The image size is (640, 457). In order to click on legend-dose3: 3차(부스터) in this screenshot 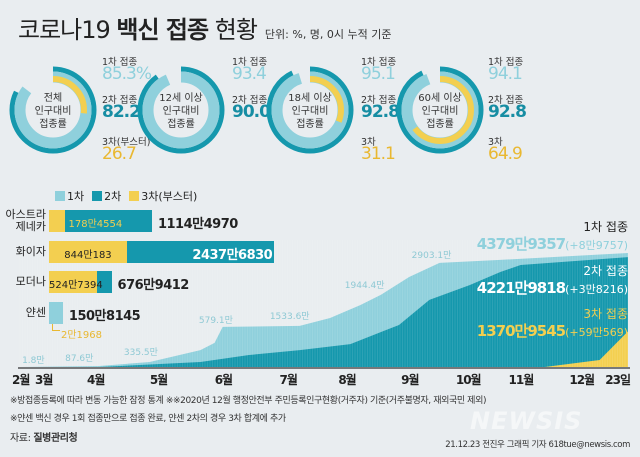, I will do `click(163, 196)`.